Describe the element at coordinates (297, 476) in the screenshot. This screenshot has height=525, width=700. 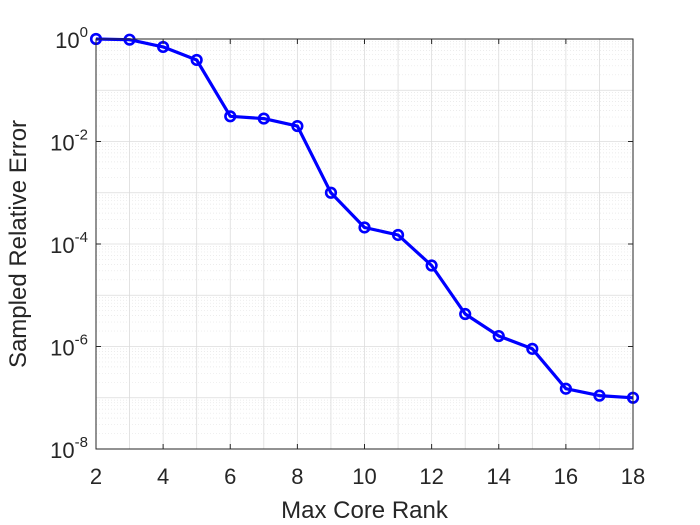
I see `x-tick-label: 8` at that location.